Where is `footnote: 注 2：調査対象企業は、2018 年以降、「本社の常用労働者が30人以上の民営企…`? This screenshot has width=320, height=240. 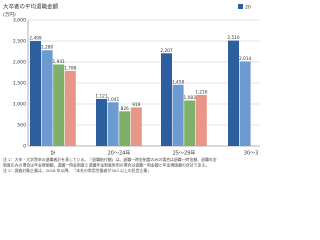
footnote: 注 2：調査対象企業は、2018 年以降、「本社の常用労働者が30人以上の民営企… is located at coordinates (77, 170).